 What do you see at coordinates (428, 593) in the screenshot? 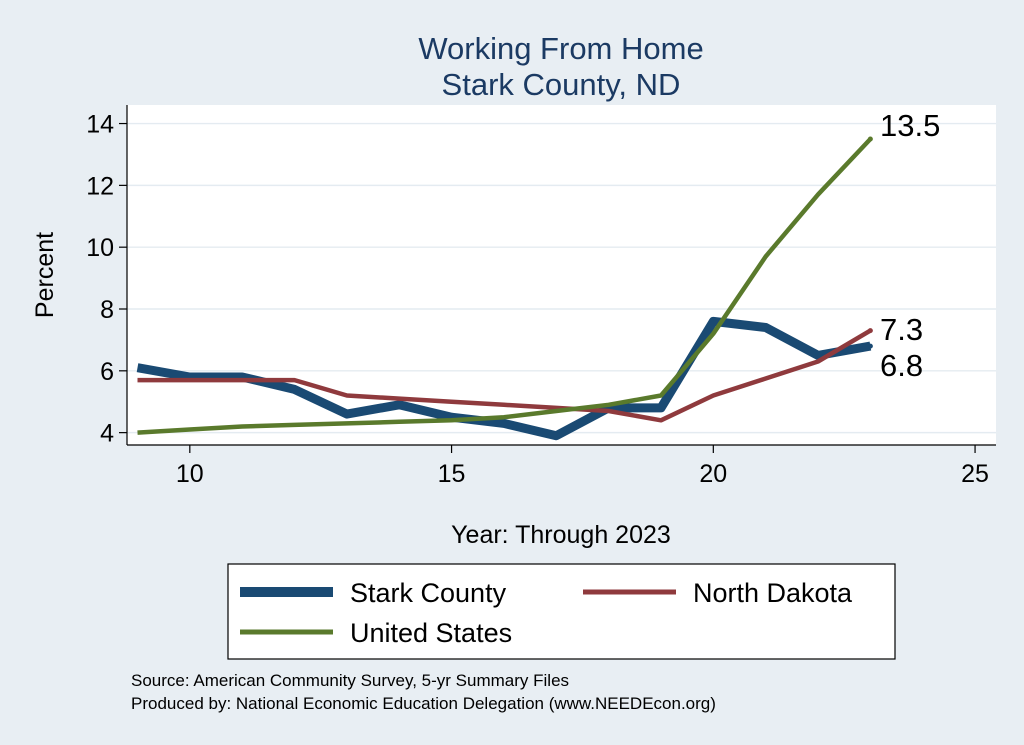
I see `legend-label-stark-county: Stark County` at bounding box center [428, 593].